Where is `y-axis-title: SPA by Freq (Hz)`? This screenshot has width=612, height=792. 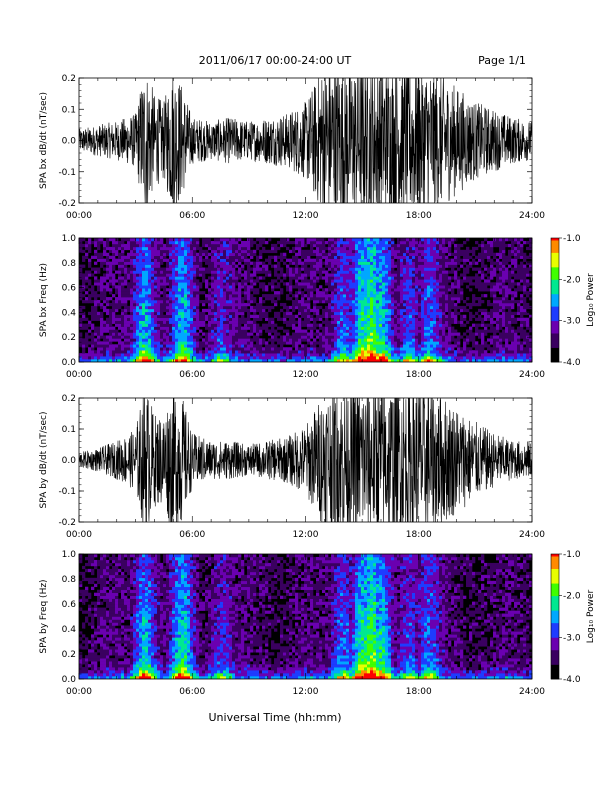
y-axis-title: SPA by Freq (Hz) is located at coordinates (44, 616).